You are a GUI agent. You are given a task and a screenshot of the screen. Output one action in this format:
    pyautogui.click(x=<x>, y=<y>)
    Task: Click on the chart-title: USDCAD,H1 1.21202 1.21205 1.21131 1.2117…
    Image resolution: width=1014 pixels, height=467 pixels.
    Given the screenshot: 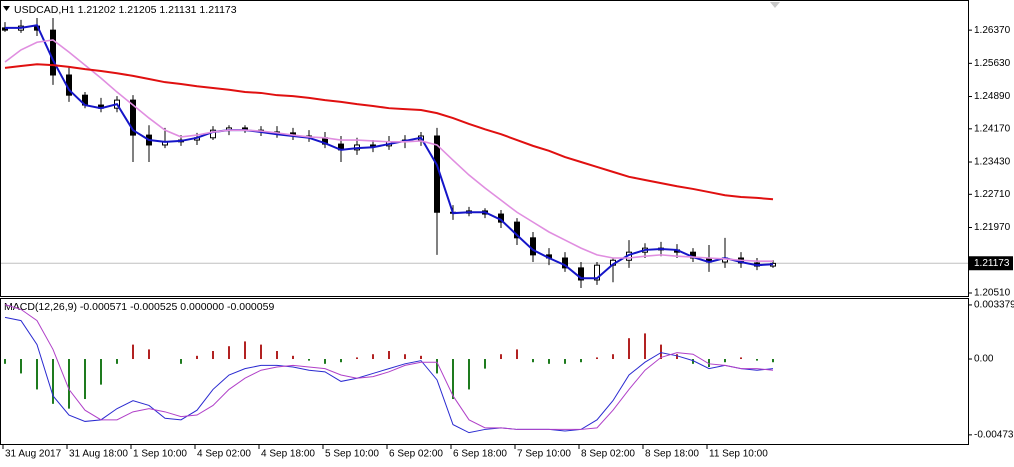 What is the action you would take?
    pyautogui.click(x=125, y=10)
    